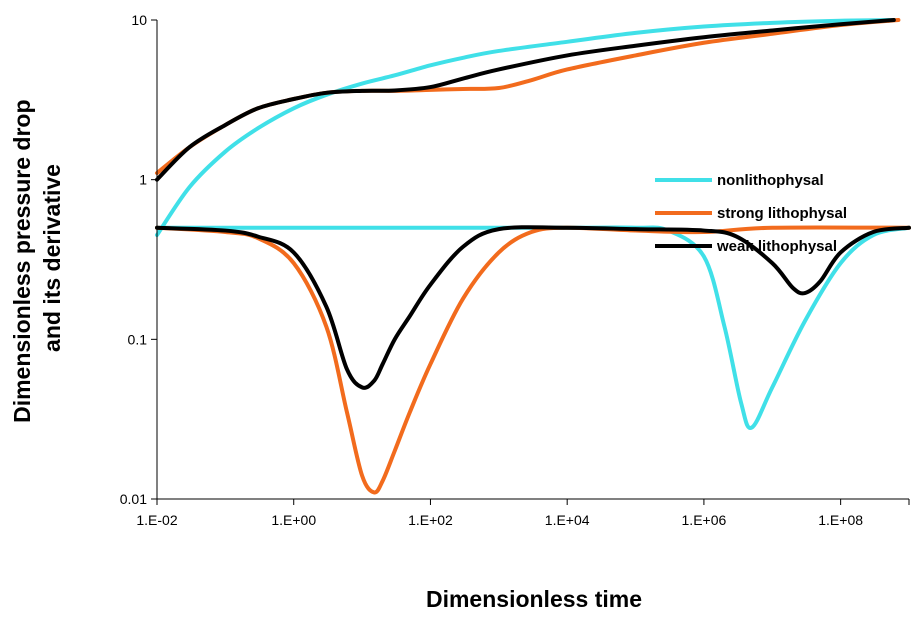 This screenshot has height=617, width=911. I want to click on x-axis-title: Dimensionless time, so click(534, 599).